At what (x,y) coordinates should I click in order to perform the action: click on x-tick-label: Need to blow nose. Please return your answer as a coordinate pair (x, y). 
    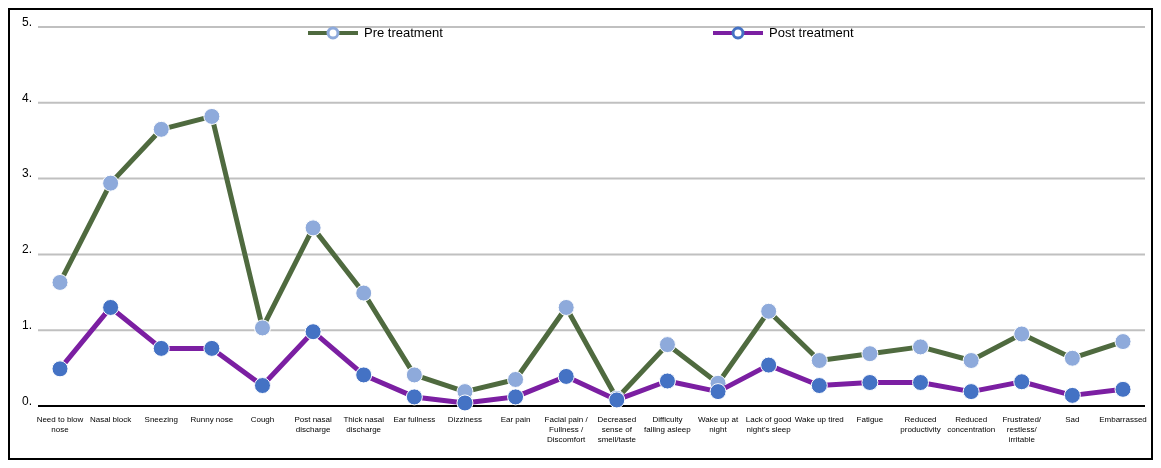
    Looking at the image, I should click on (60, 424).